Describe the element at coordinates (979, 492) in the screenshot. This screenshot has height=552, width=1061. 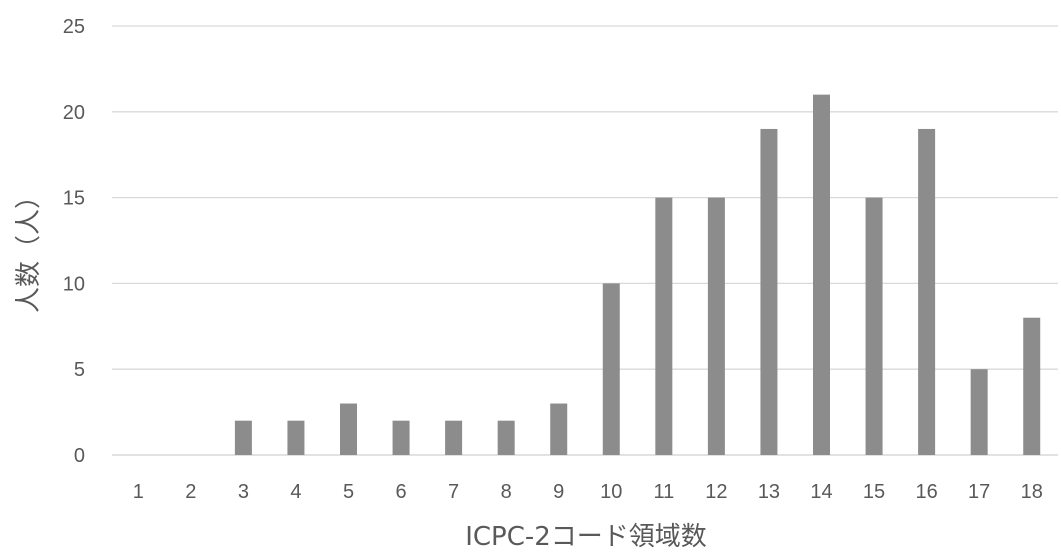
I see `x-tick-label: 17` at that location.